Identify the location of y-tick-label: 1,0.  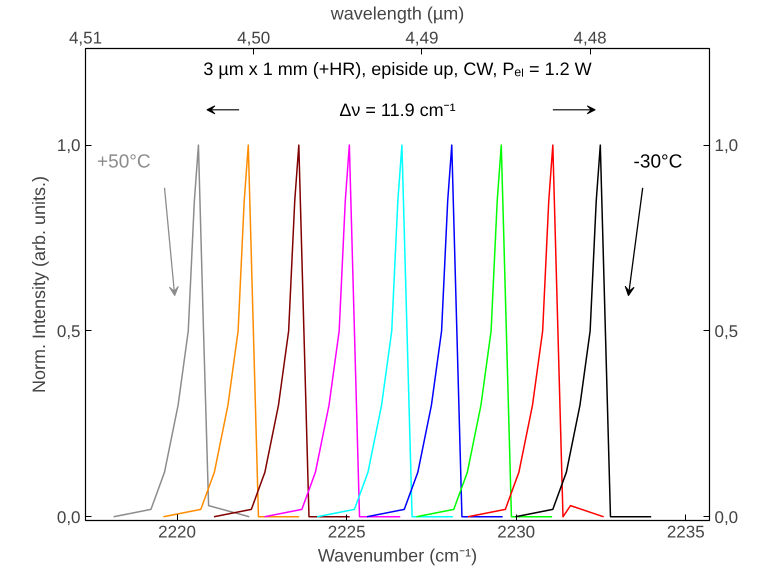
(68, 146).